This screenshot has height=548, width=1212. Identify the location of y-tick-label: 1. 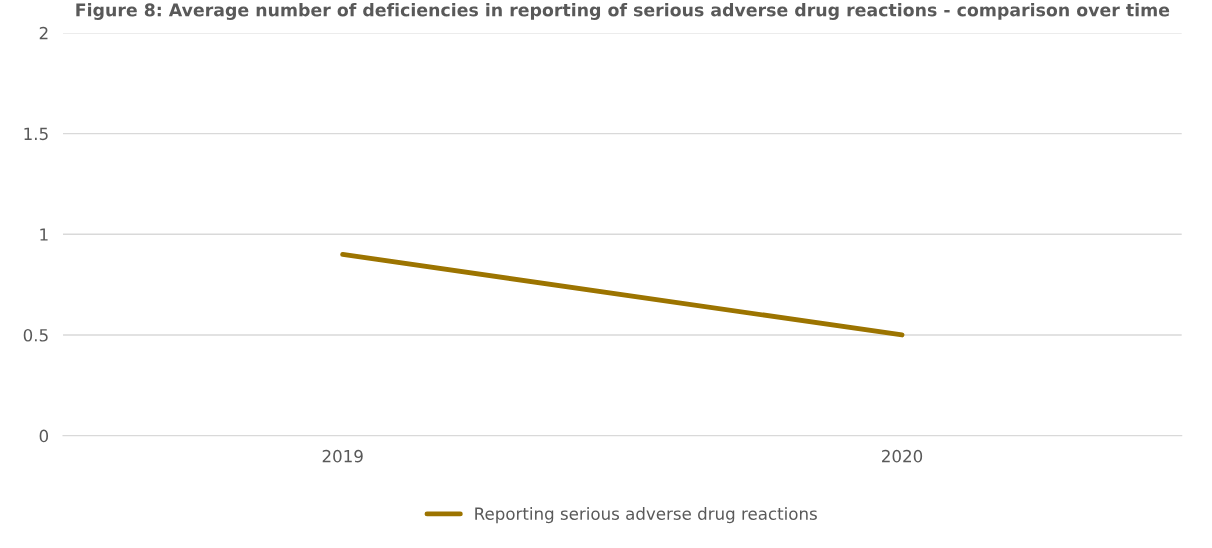
(44, 234).